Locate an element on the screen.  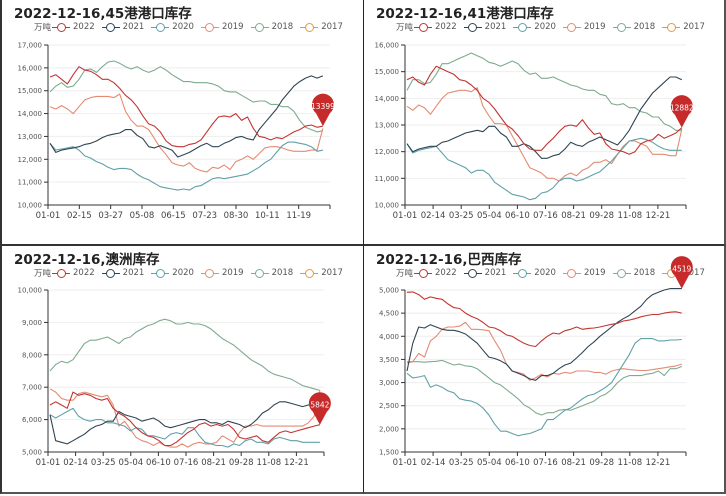
y-tick-label: 16,000 is located at coordinates (30, 68).